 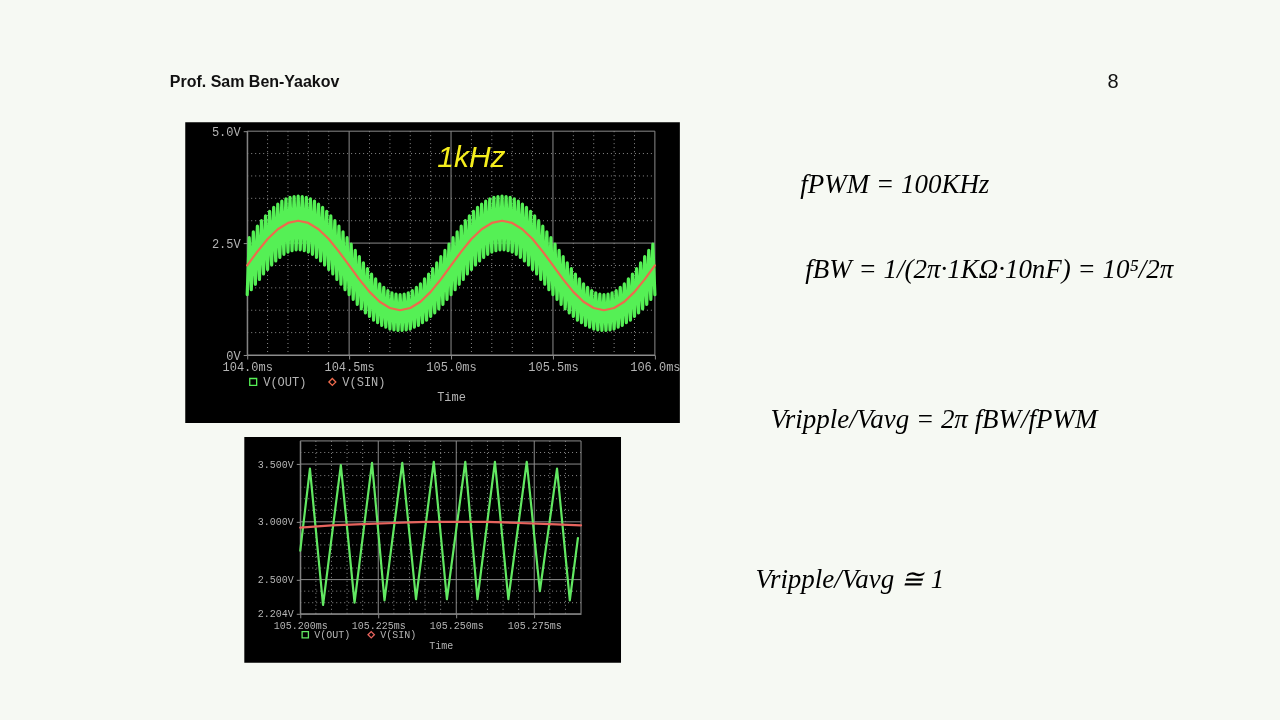 What do you see at coordinates (895, 184) in the screenshot?
I see `text: fPWM = 100KHz` at bounding box center [895, 184].